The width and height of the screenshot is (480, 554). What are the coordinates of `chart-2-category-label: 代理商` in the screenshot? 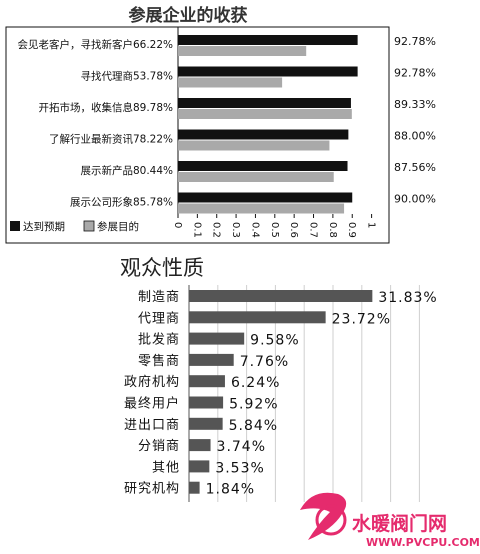 It's located at (159, 318).